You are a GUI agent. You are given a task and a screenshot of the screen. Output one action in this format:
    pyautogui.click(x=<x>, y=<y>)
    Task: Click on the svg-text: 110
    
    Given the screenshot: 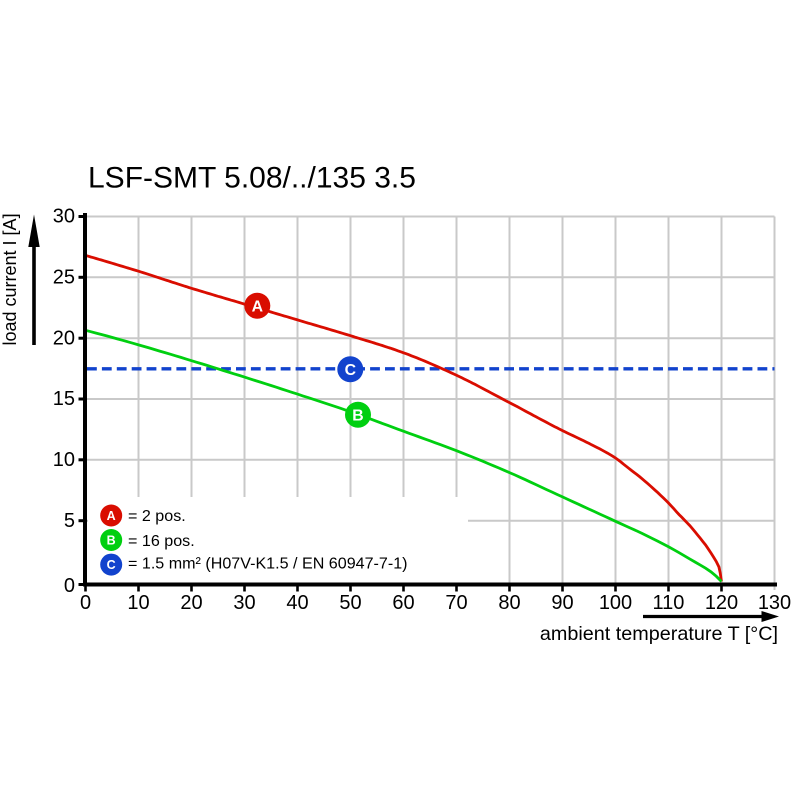 What is the action you would take?
    pyautogui.click(x=669, y=603)
    